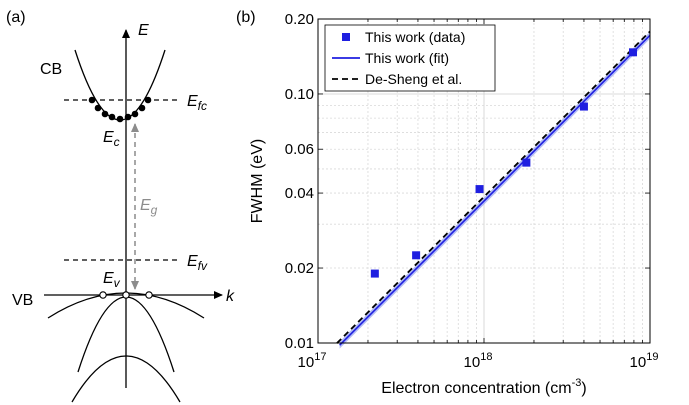 Image resolution: width=689 pixels, height=405 pixels. Describe the element at coordinates (111, 139) in the screenshot. I see `ec-label: Ec` at that location.